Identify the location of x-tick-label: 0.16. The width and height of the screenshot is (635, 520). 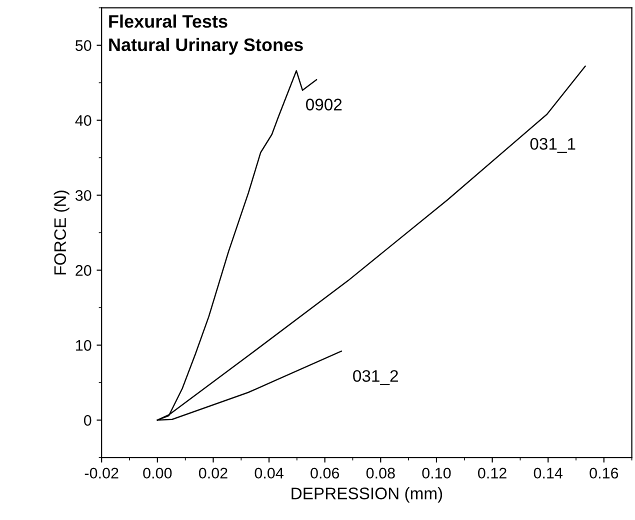
(604, 473).